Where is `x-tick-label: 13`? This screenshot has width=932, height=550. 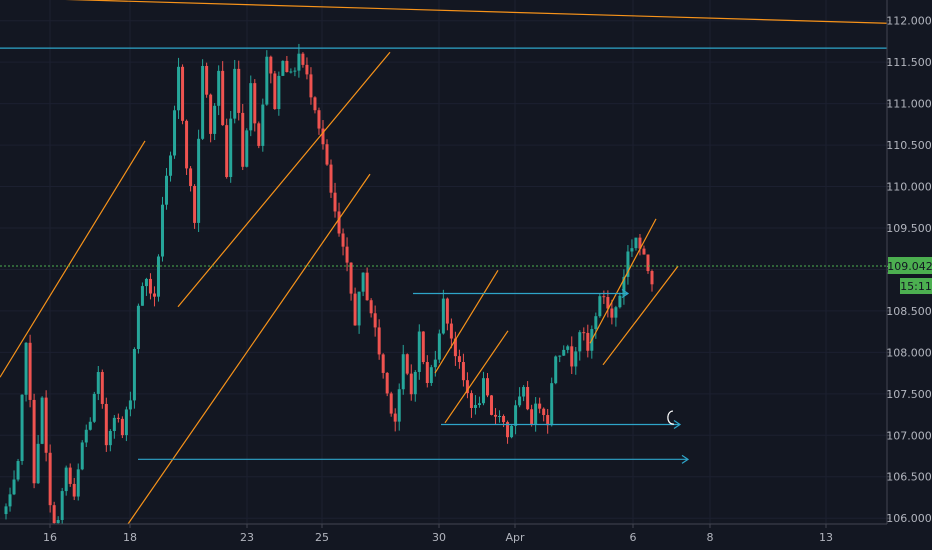
x-tick-label: 13 is located at coordinates (826, 537).